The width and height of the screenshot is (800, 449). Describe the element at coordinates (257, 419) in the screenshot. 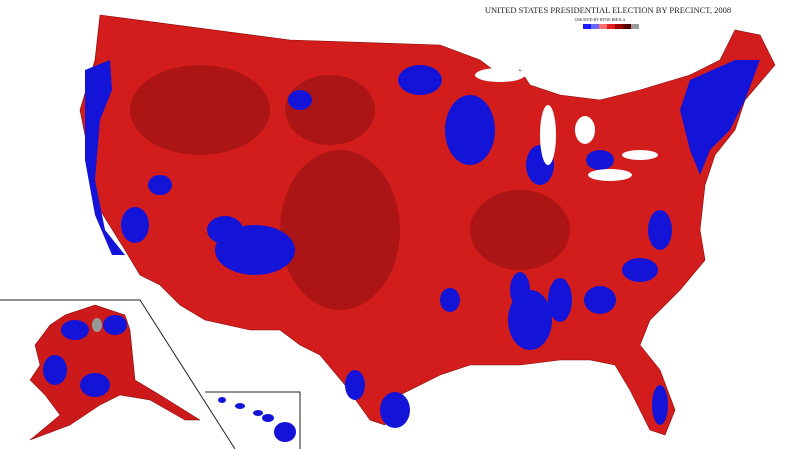

I see `hawaii` at that location.